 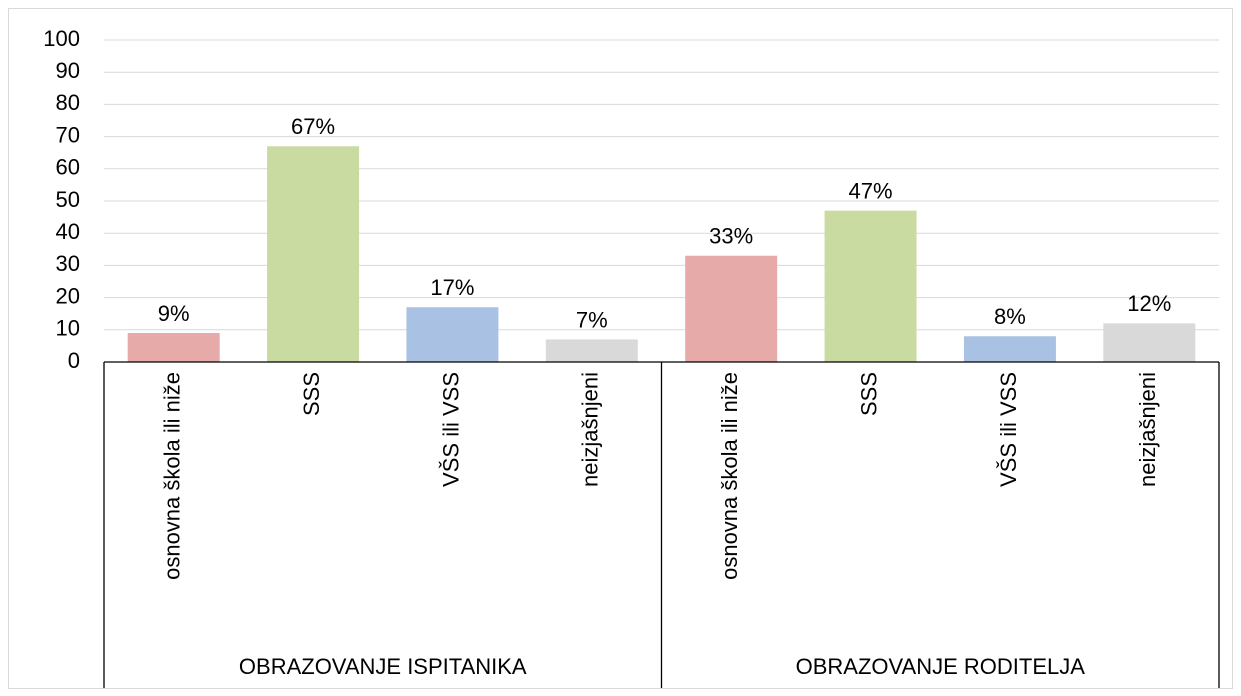 What do you see at coordinates (68, 70) in the screenshot?
I see `y-tick-label: 90` at bounding box center [68, 70].